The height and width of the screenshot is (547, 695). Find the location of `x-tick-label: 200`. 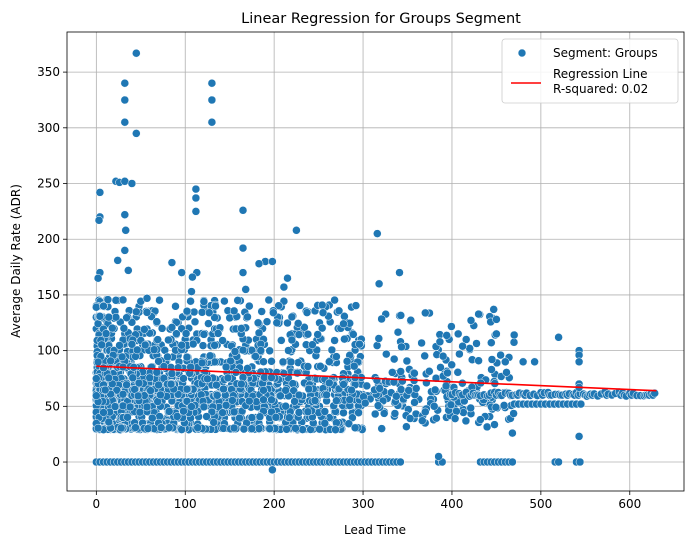

x-tick-label: 200 is located at coordinates (274, 504).